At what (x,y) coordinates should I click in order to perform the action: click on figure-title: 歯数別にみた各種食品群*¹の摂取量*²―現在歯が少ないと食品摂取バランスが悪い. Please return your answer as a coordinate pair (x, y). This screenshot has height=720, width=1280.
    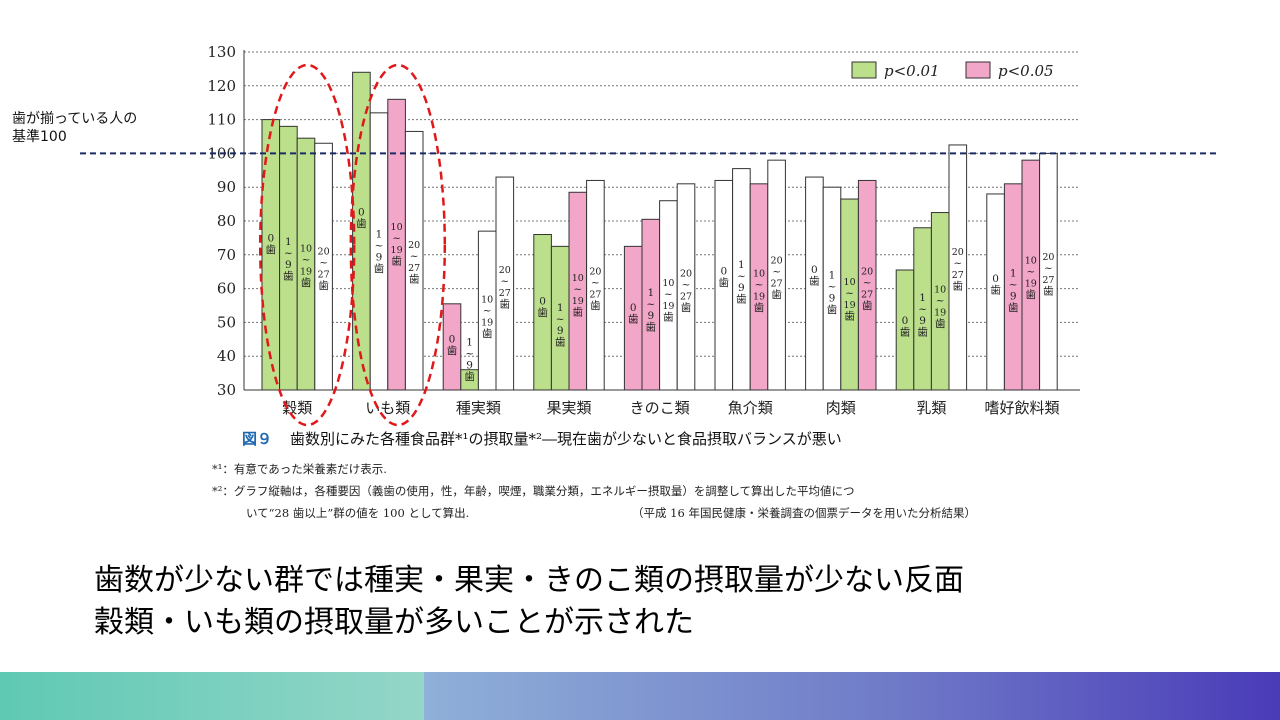
    Looking at the image, I should click on (566, 439).